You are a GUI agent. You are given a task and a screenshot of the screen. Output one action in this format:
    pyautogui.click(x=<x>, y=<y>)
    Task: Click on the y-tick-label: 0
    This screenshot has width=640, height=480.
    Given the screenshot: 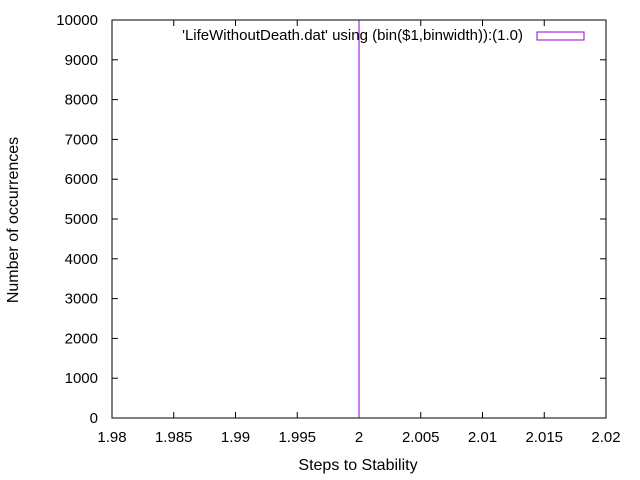 What is the action you would take?
    pyautogui.click(x=94, y=418)
    